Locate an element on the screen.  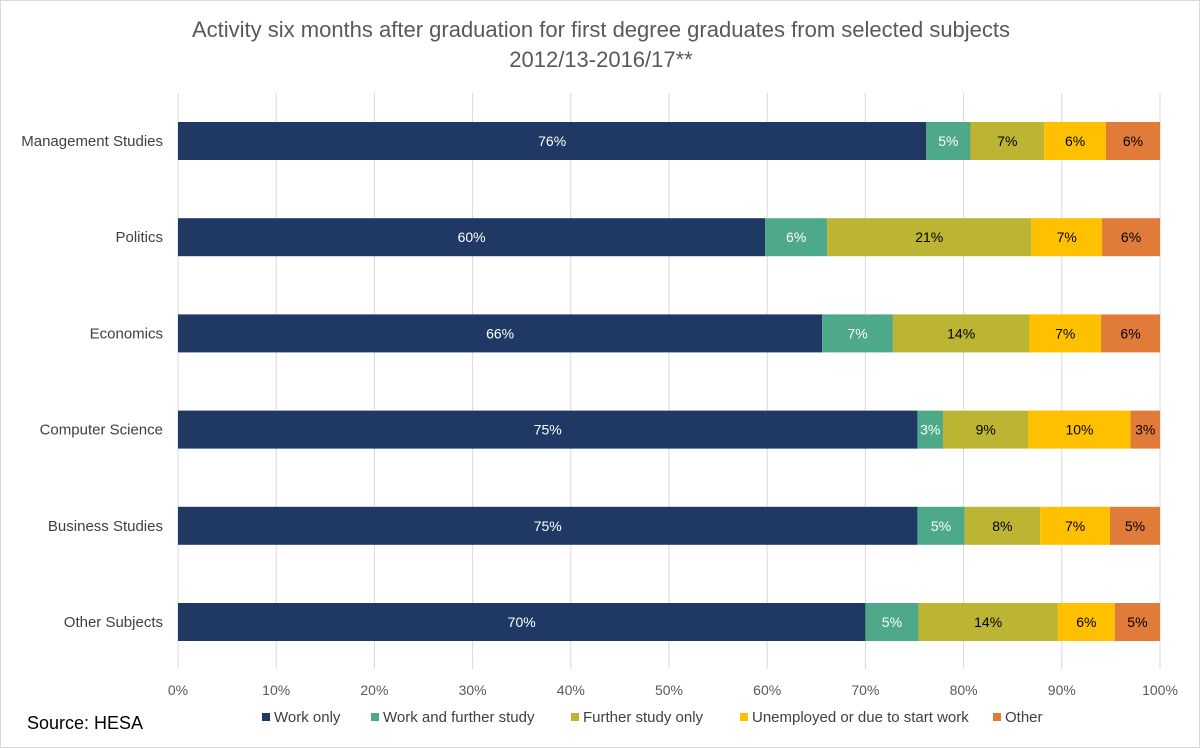
data-label: 8% is located at coordinates (1002, 526).